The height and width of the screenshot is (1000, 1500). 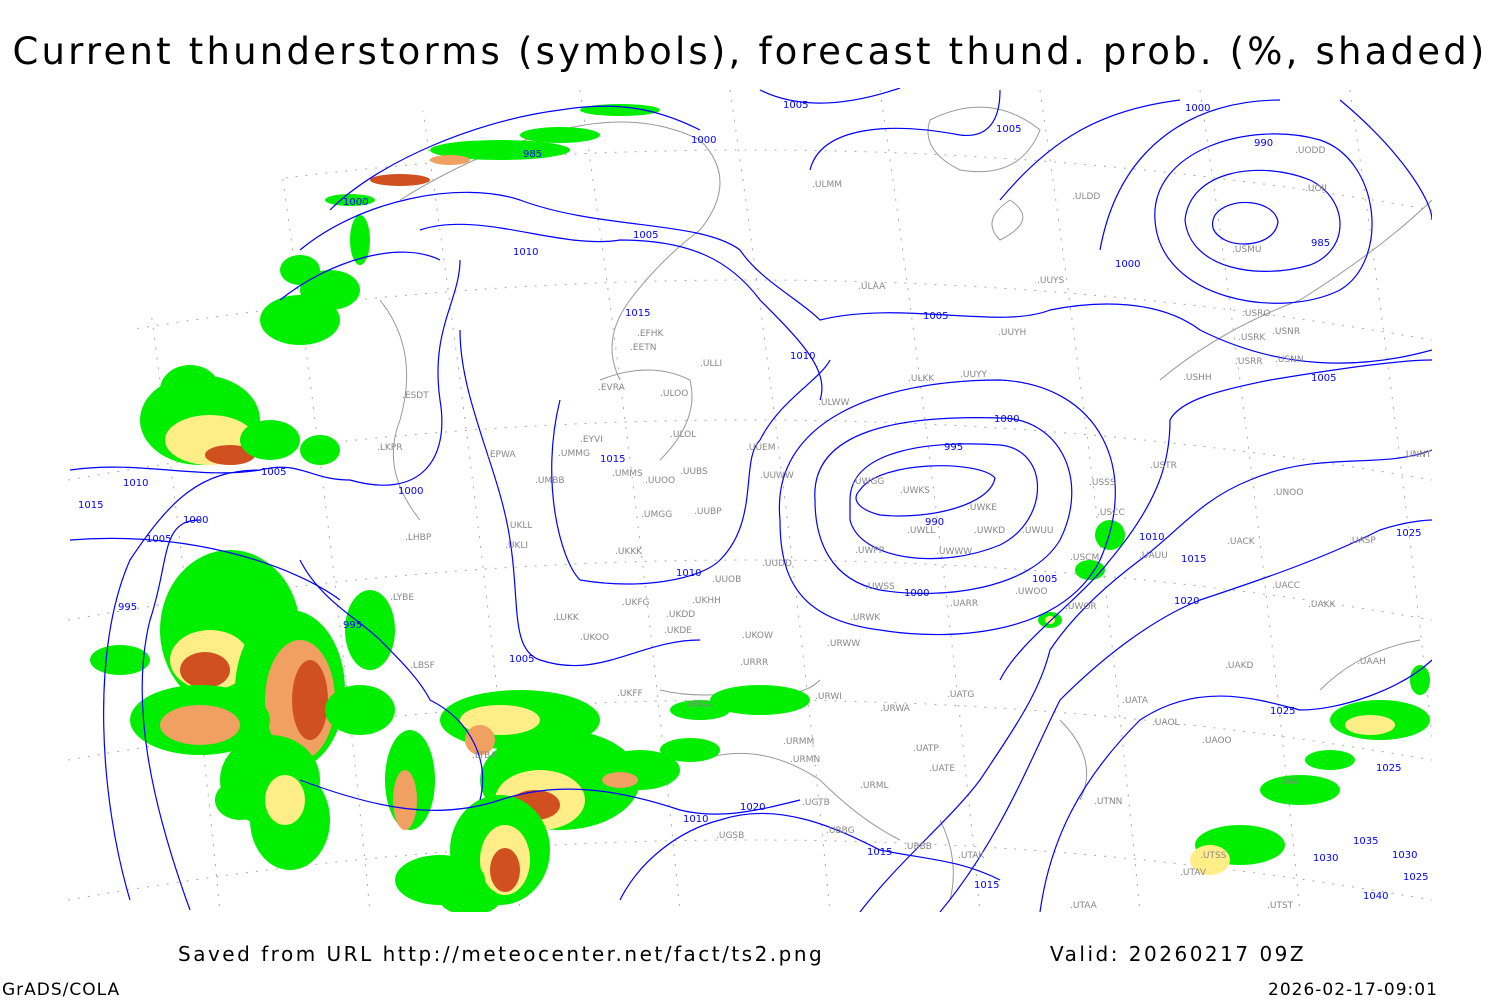 What do you see at coordinates (777, 476) in the screenshot?
I see `station-label: .UUWW` at bounding box center [777, 476].